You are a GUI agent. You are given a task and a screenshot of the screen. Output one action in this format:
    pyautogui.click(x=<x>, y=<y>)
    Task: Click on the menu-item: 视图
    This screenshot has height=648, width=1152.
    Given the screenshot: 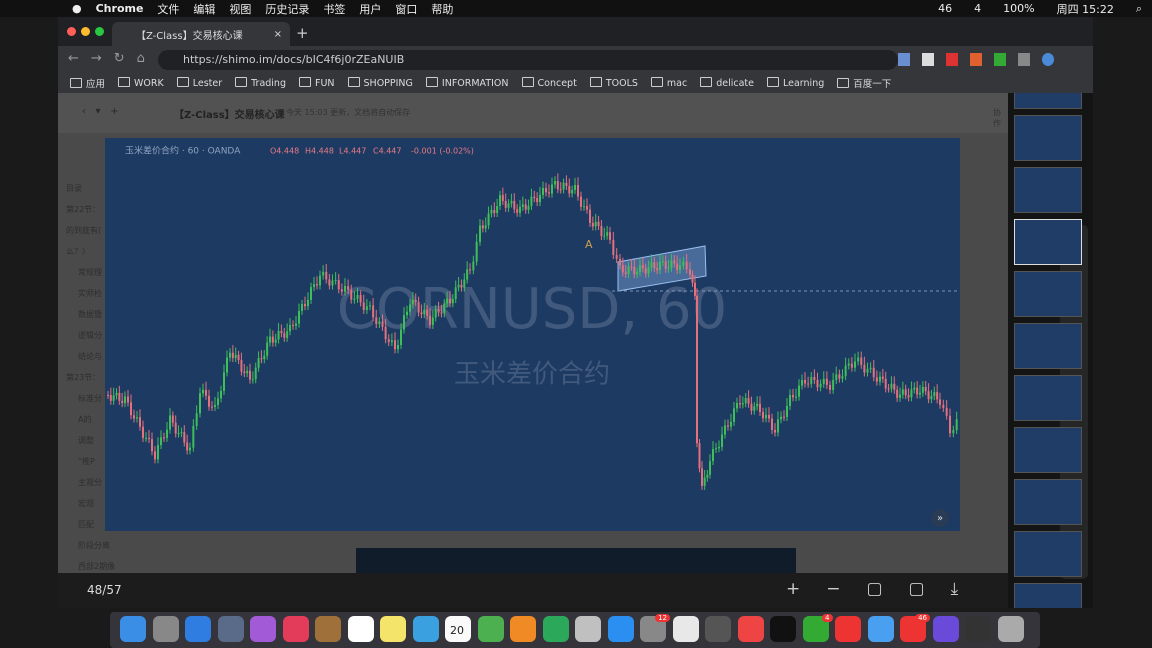 What is the action you would take?
    pyautogui.click(x=240, y=9)
    